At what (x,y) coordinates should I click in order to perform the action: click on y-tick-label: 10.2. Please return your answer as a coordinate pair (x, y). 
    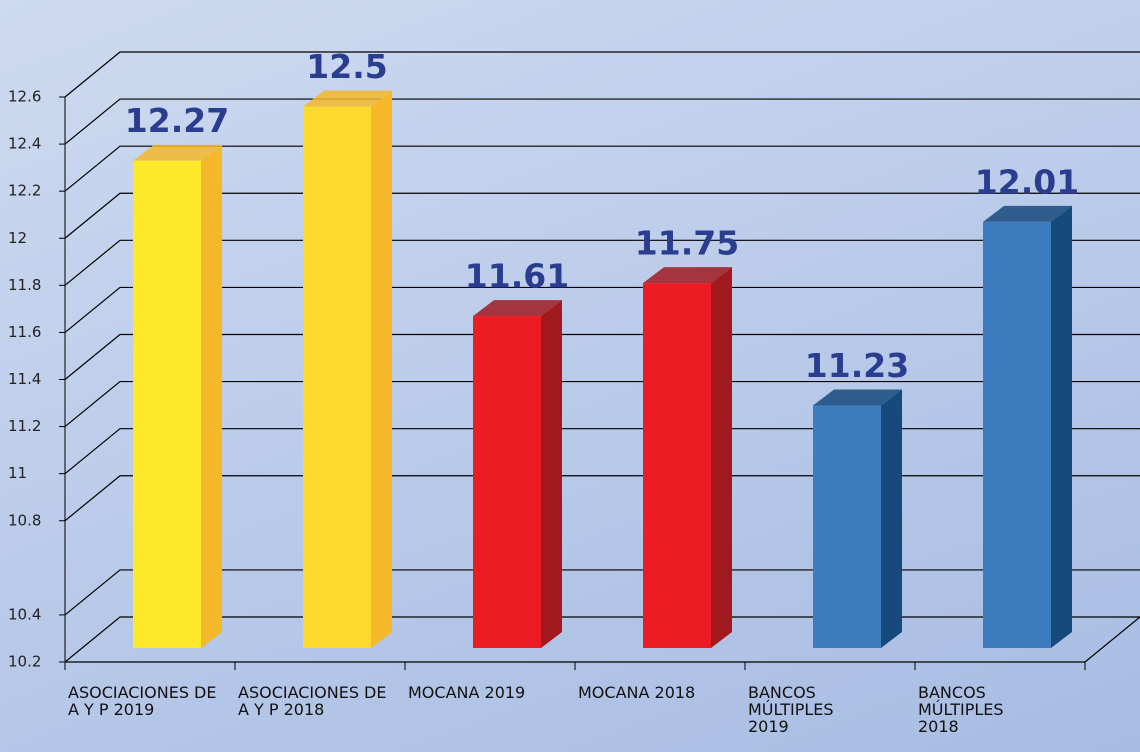
    Looking at the image, I should click on (24, 662).